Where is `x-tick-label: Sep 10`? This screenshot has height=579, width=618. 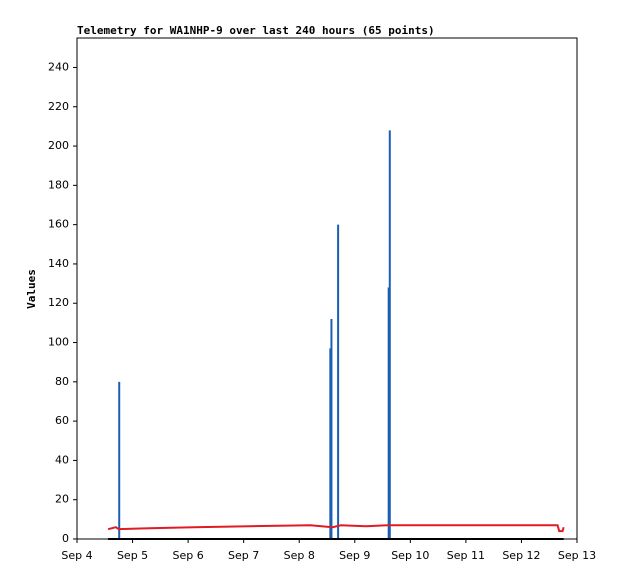
x-tick-label: Sep 10 is located at coordinates (410, 555).